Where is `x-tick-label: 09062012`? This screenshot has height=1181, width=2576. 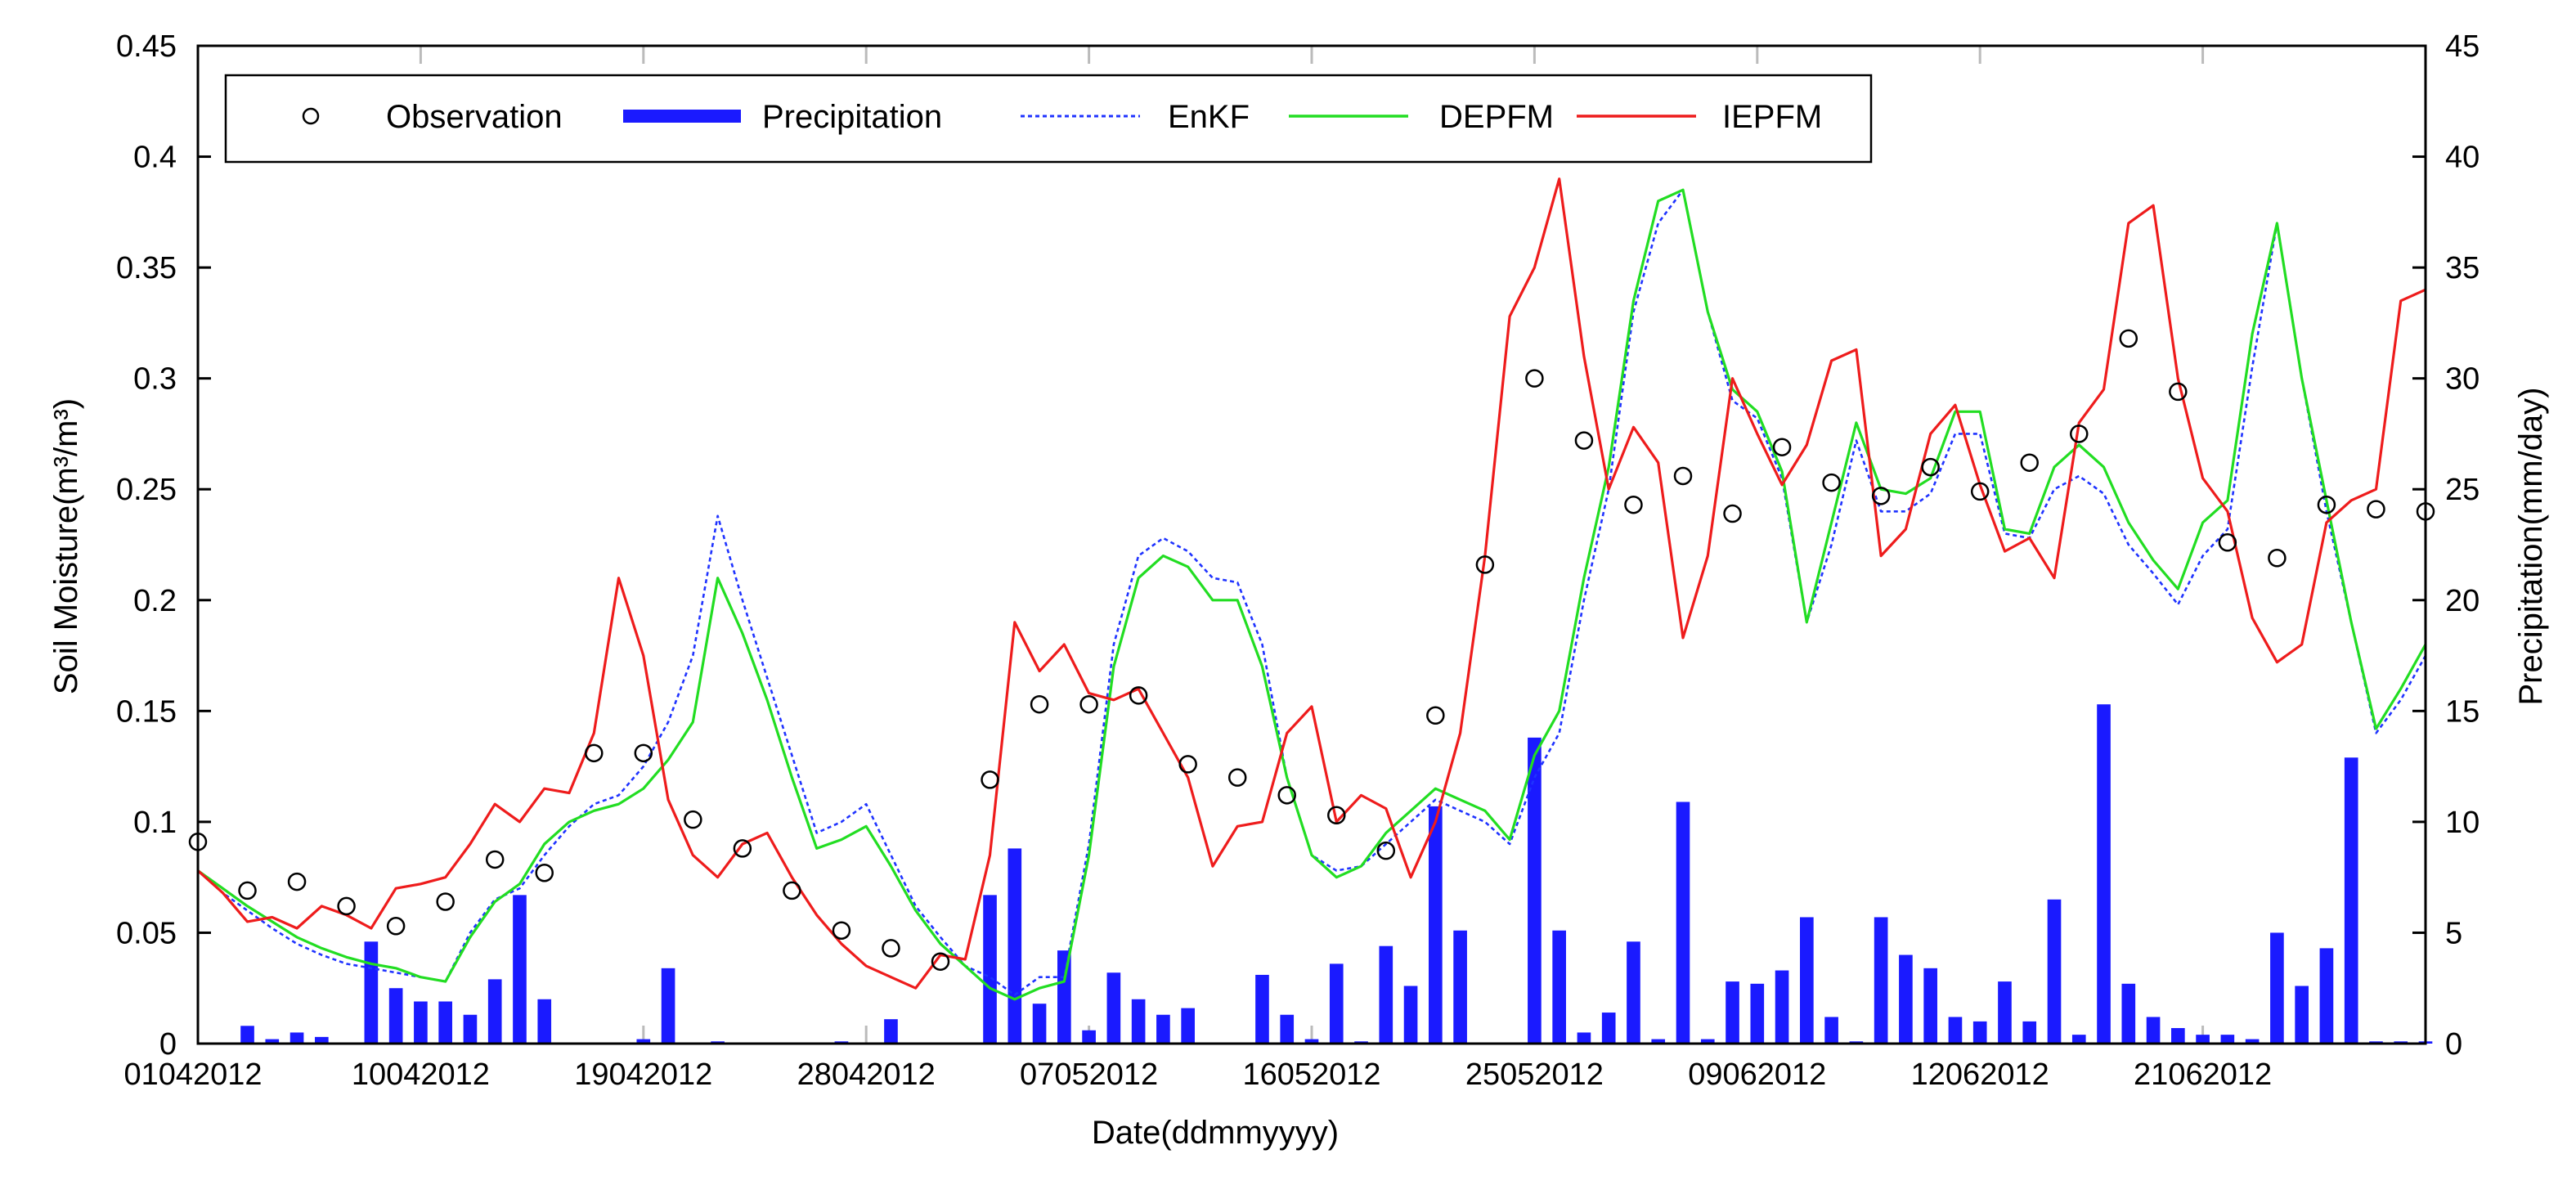 x-tick-label: 09062012 is located at coordinates (1757, 1075).